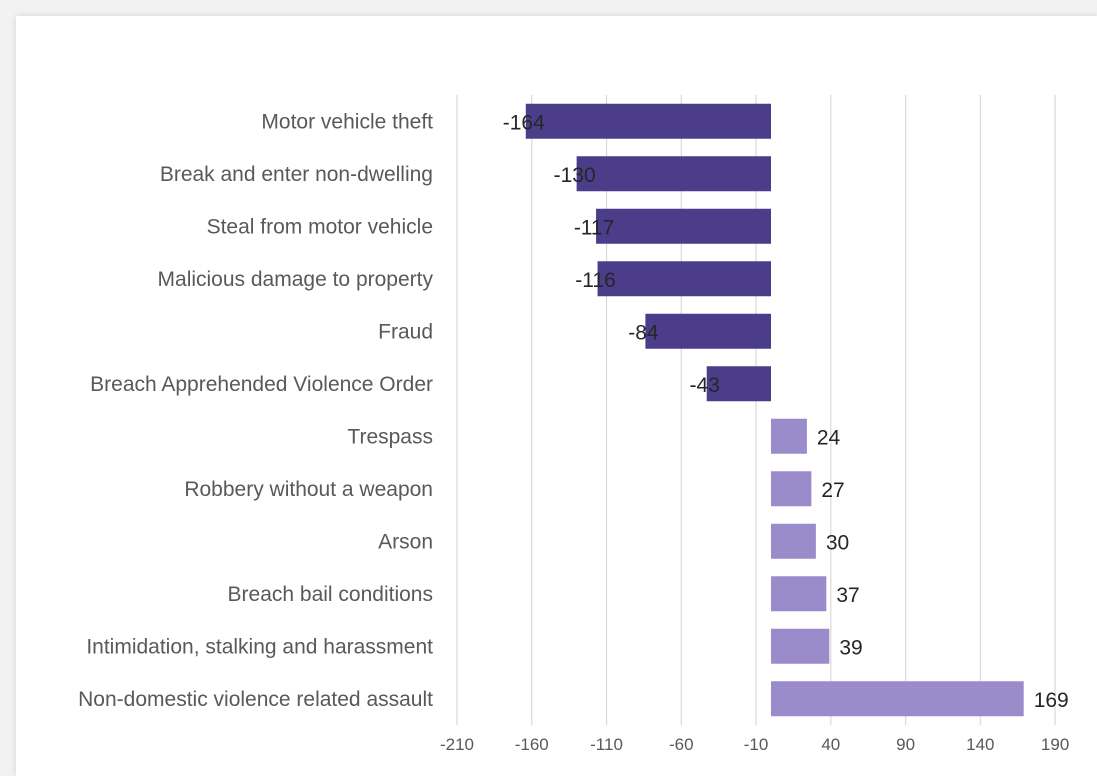 The height and width of the screenshot is (776, 1097). I want to click on data-label: -117, so click(594, 227).